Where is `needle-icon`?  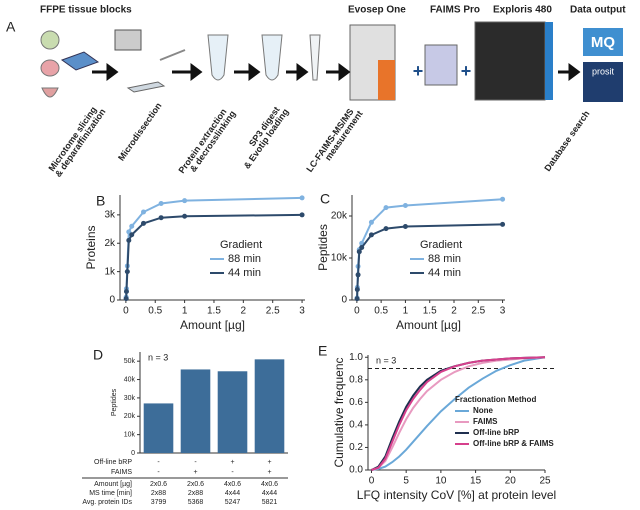
needle-icon is located at coordinates (172, 55).